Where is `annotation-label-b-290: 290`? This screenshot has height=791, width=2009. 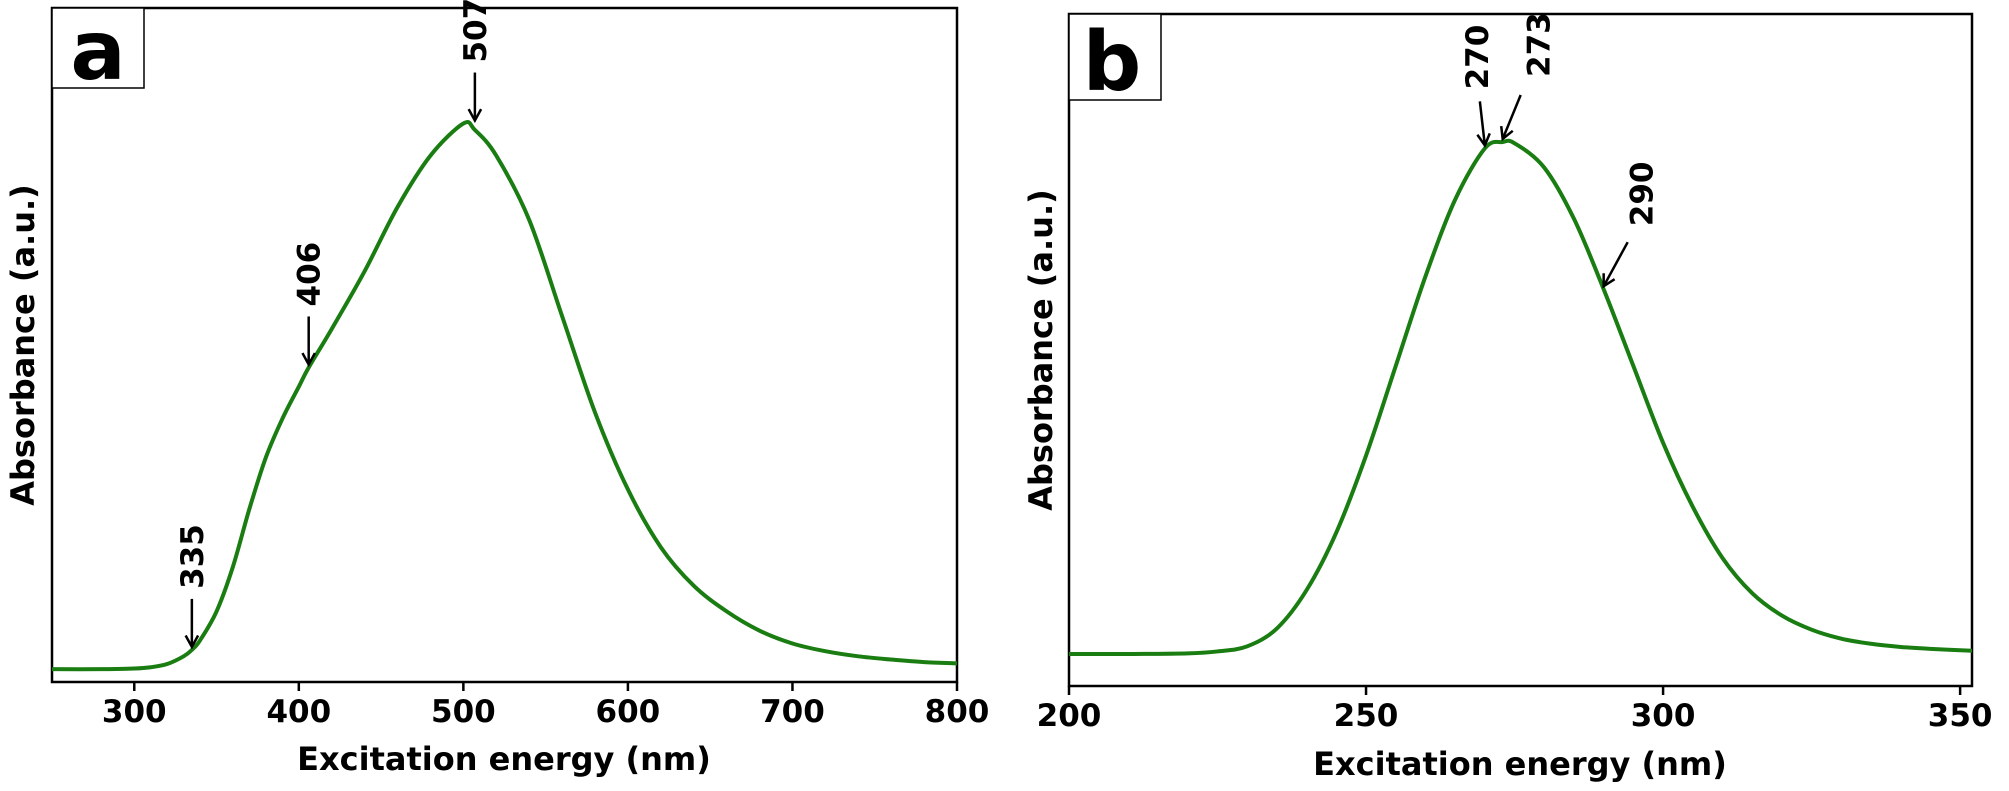 annotation-label-b-290: 290 is located at coordinates (1643, 193).